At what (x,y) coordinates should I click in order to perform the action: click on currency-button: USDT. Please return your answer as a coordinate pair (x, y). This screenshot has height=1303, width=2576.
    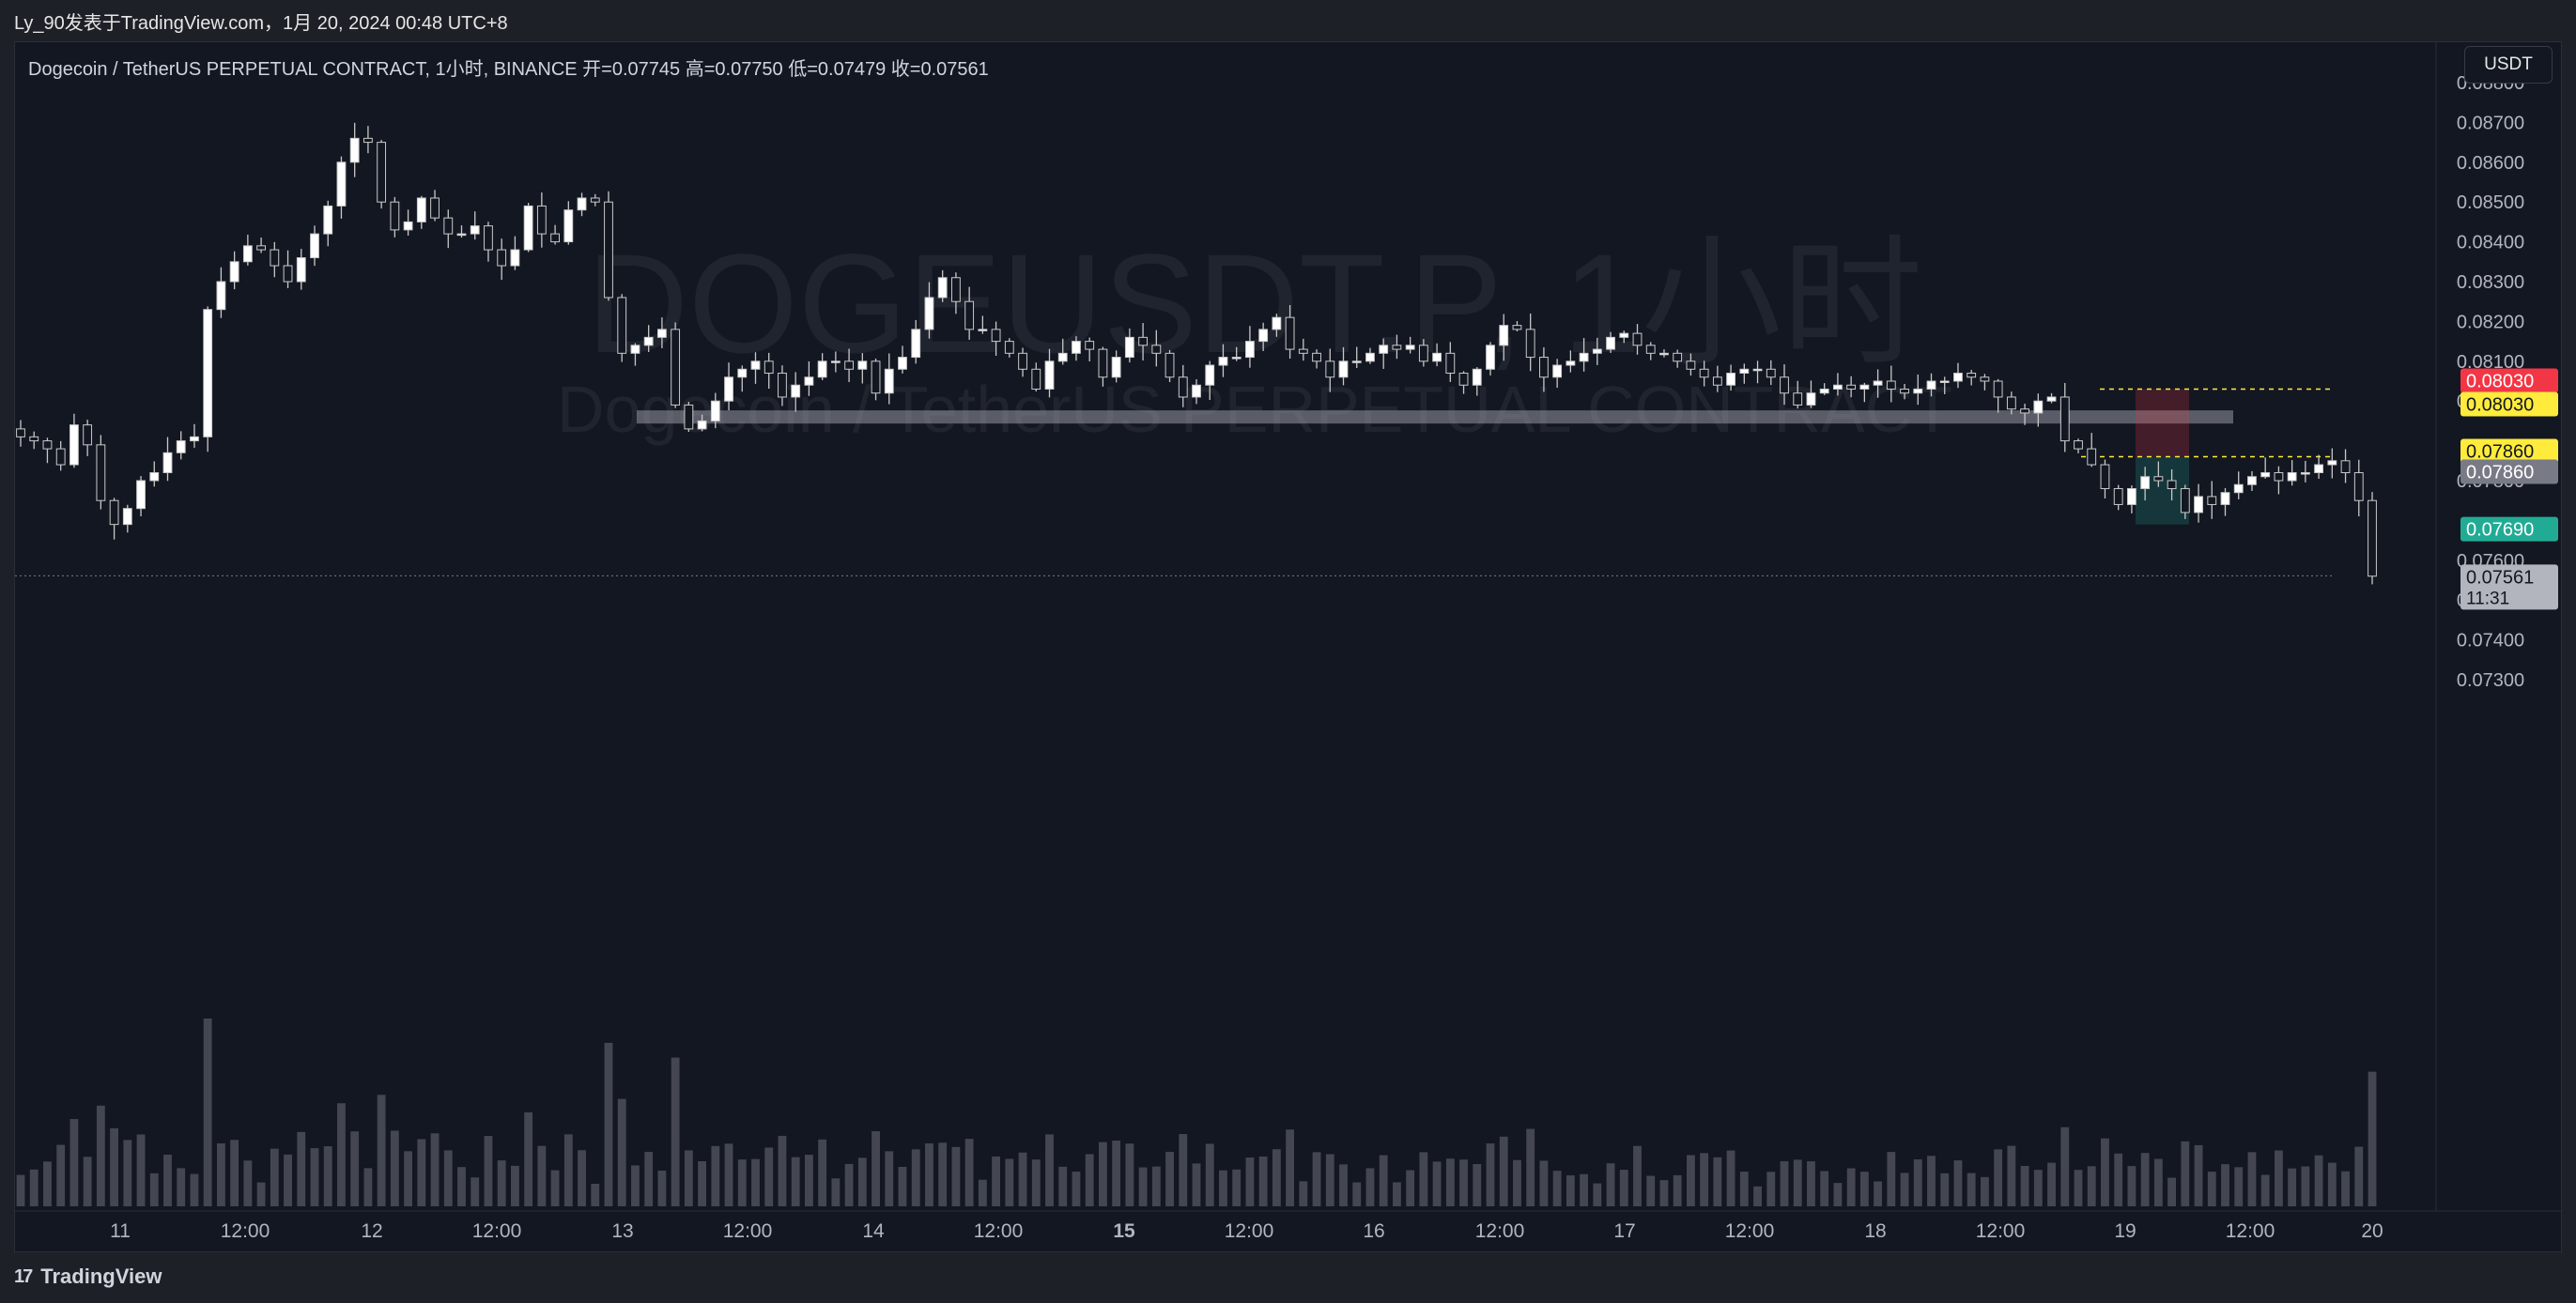
    Looking at the image, I should click on (2508, 65).